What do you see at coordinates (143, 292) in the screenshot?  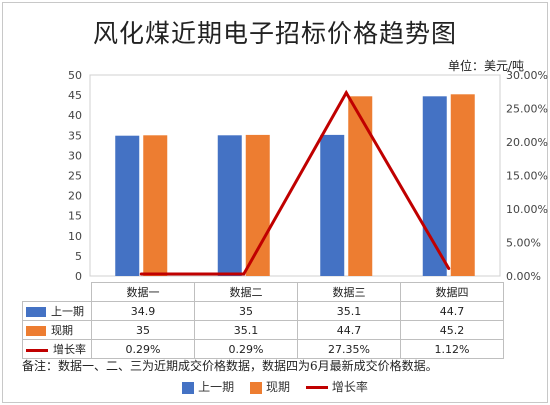 I see `category-label: 数据一` at bounding box center [143, 292].